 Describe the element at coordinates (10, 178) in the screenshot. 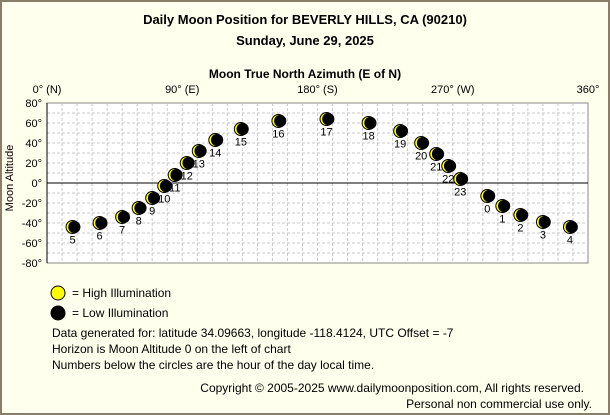

I see `y-axis-label: Moon Altitude` at that location.